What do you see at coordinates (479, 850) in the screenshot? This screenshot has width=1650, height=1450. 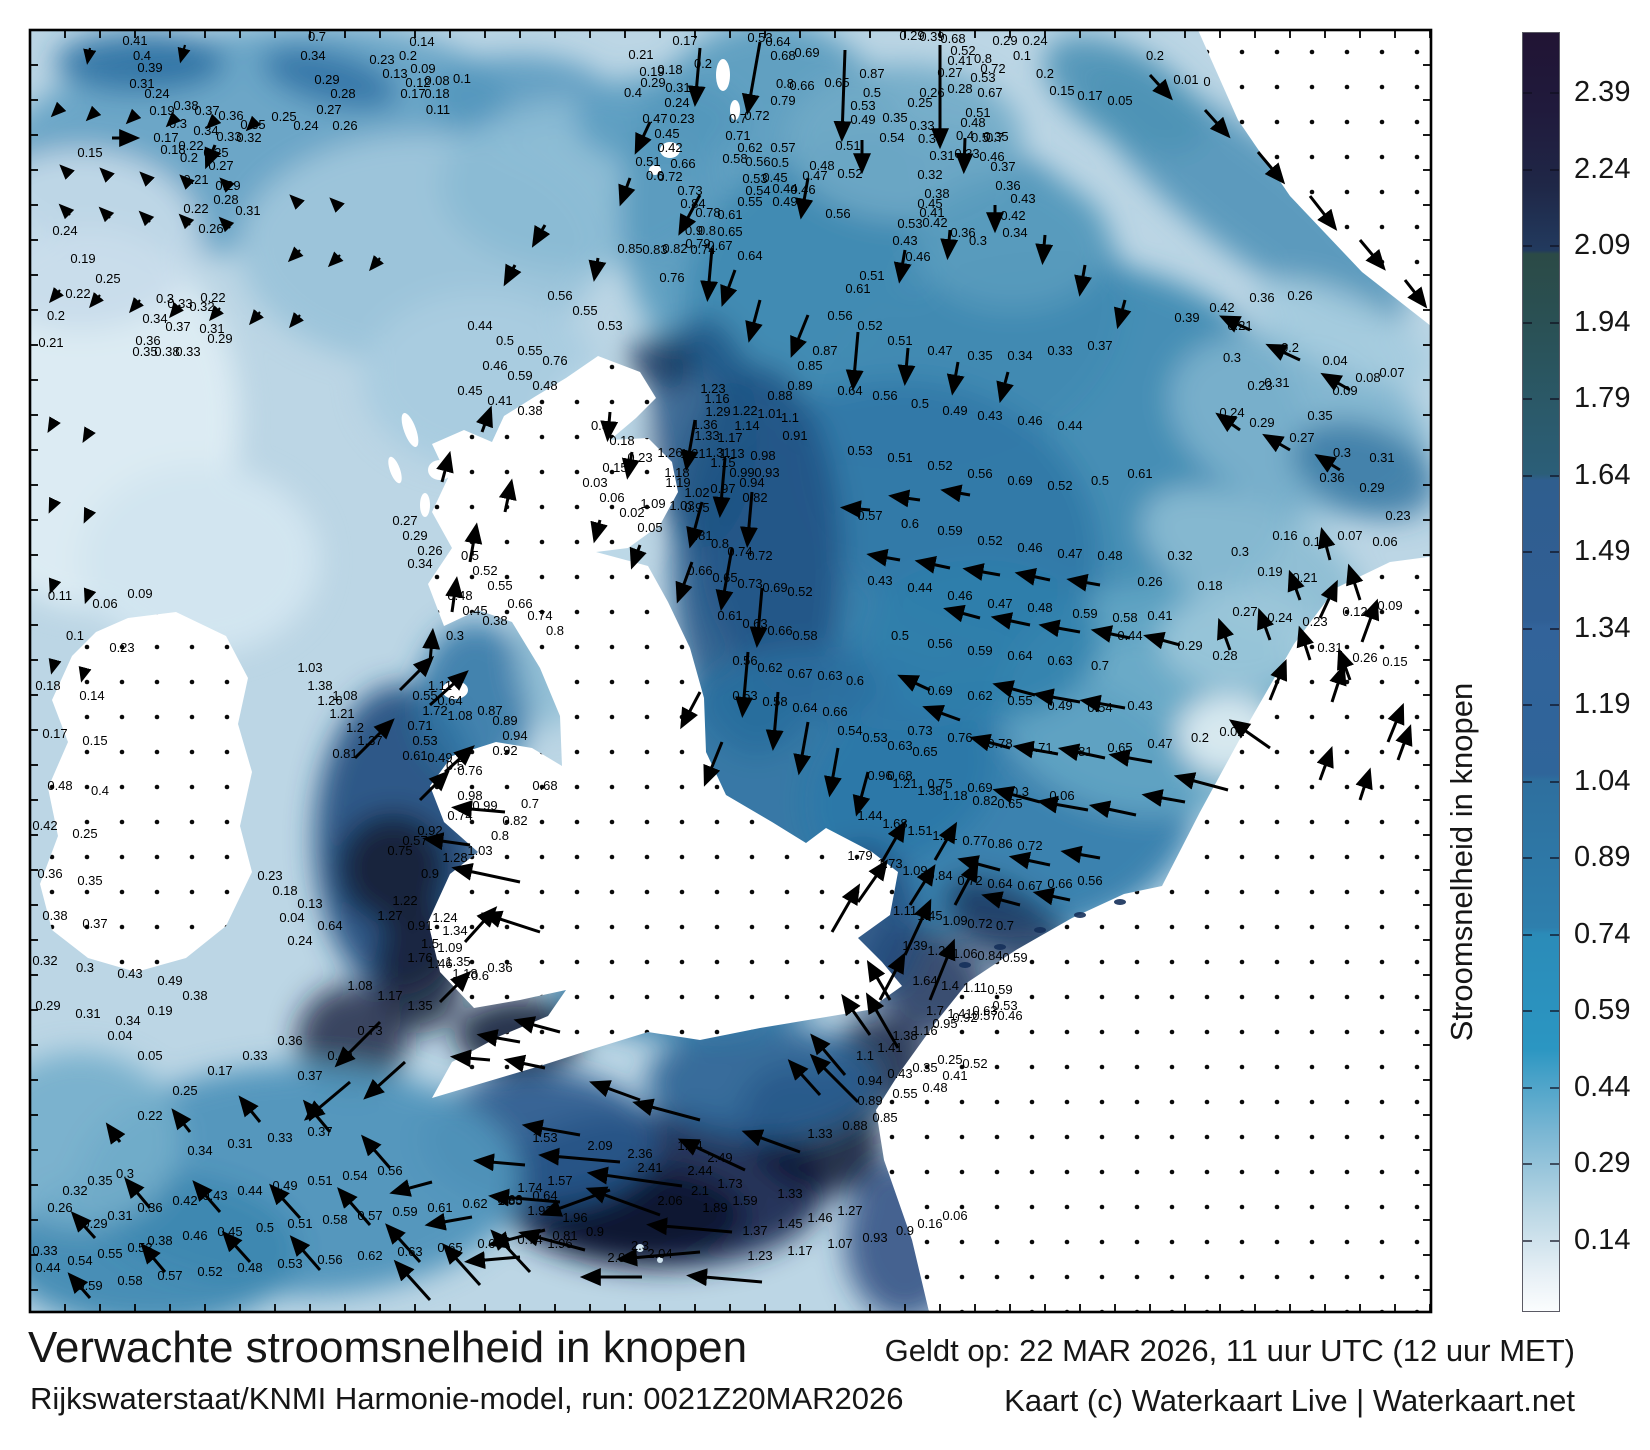 I see `speed-value-label: 1.03` at bounding box center [479, 850].